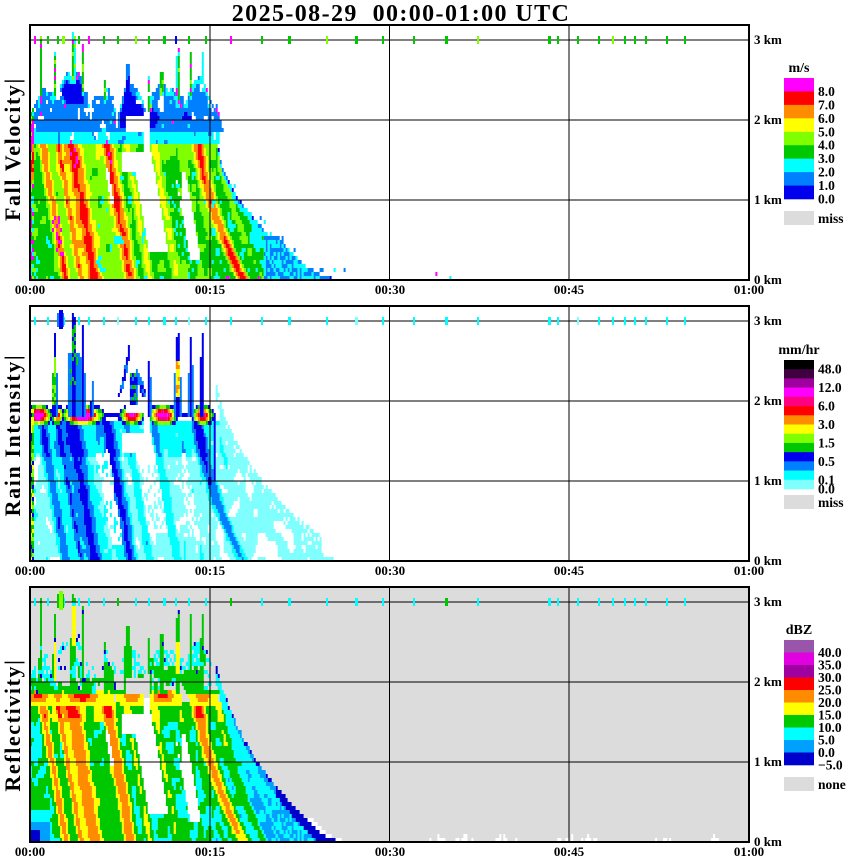  Describe the element at coordinates (12, 149) in the screenshot. I see `svg-text: Fall Velocity|` at that location.